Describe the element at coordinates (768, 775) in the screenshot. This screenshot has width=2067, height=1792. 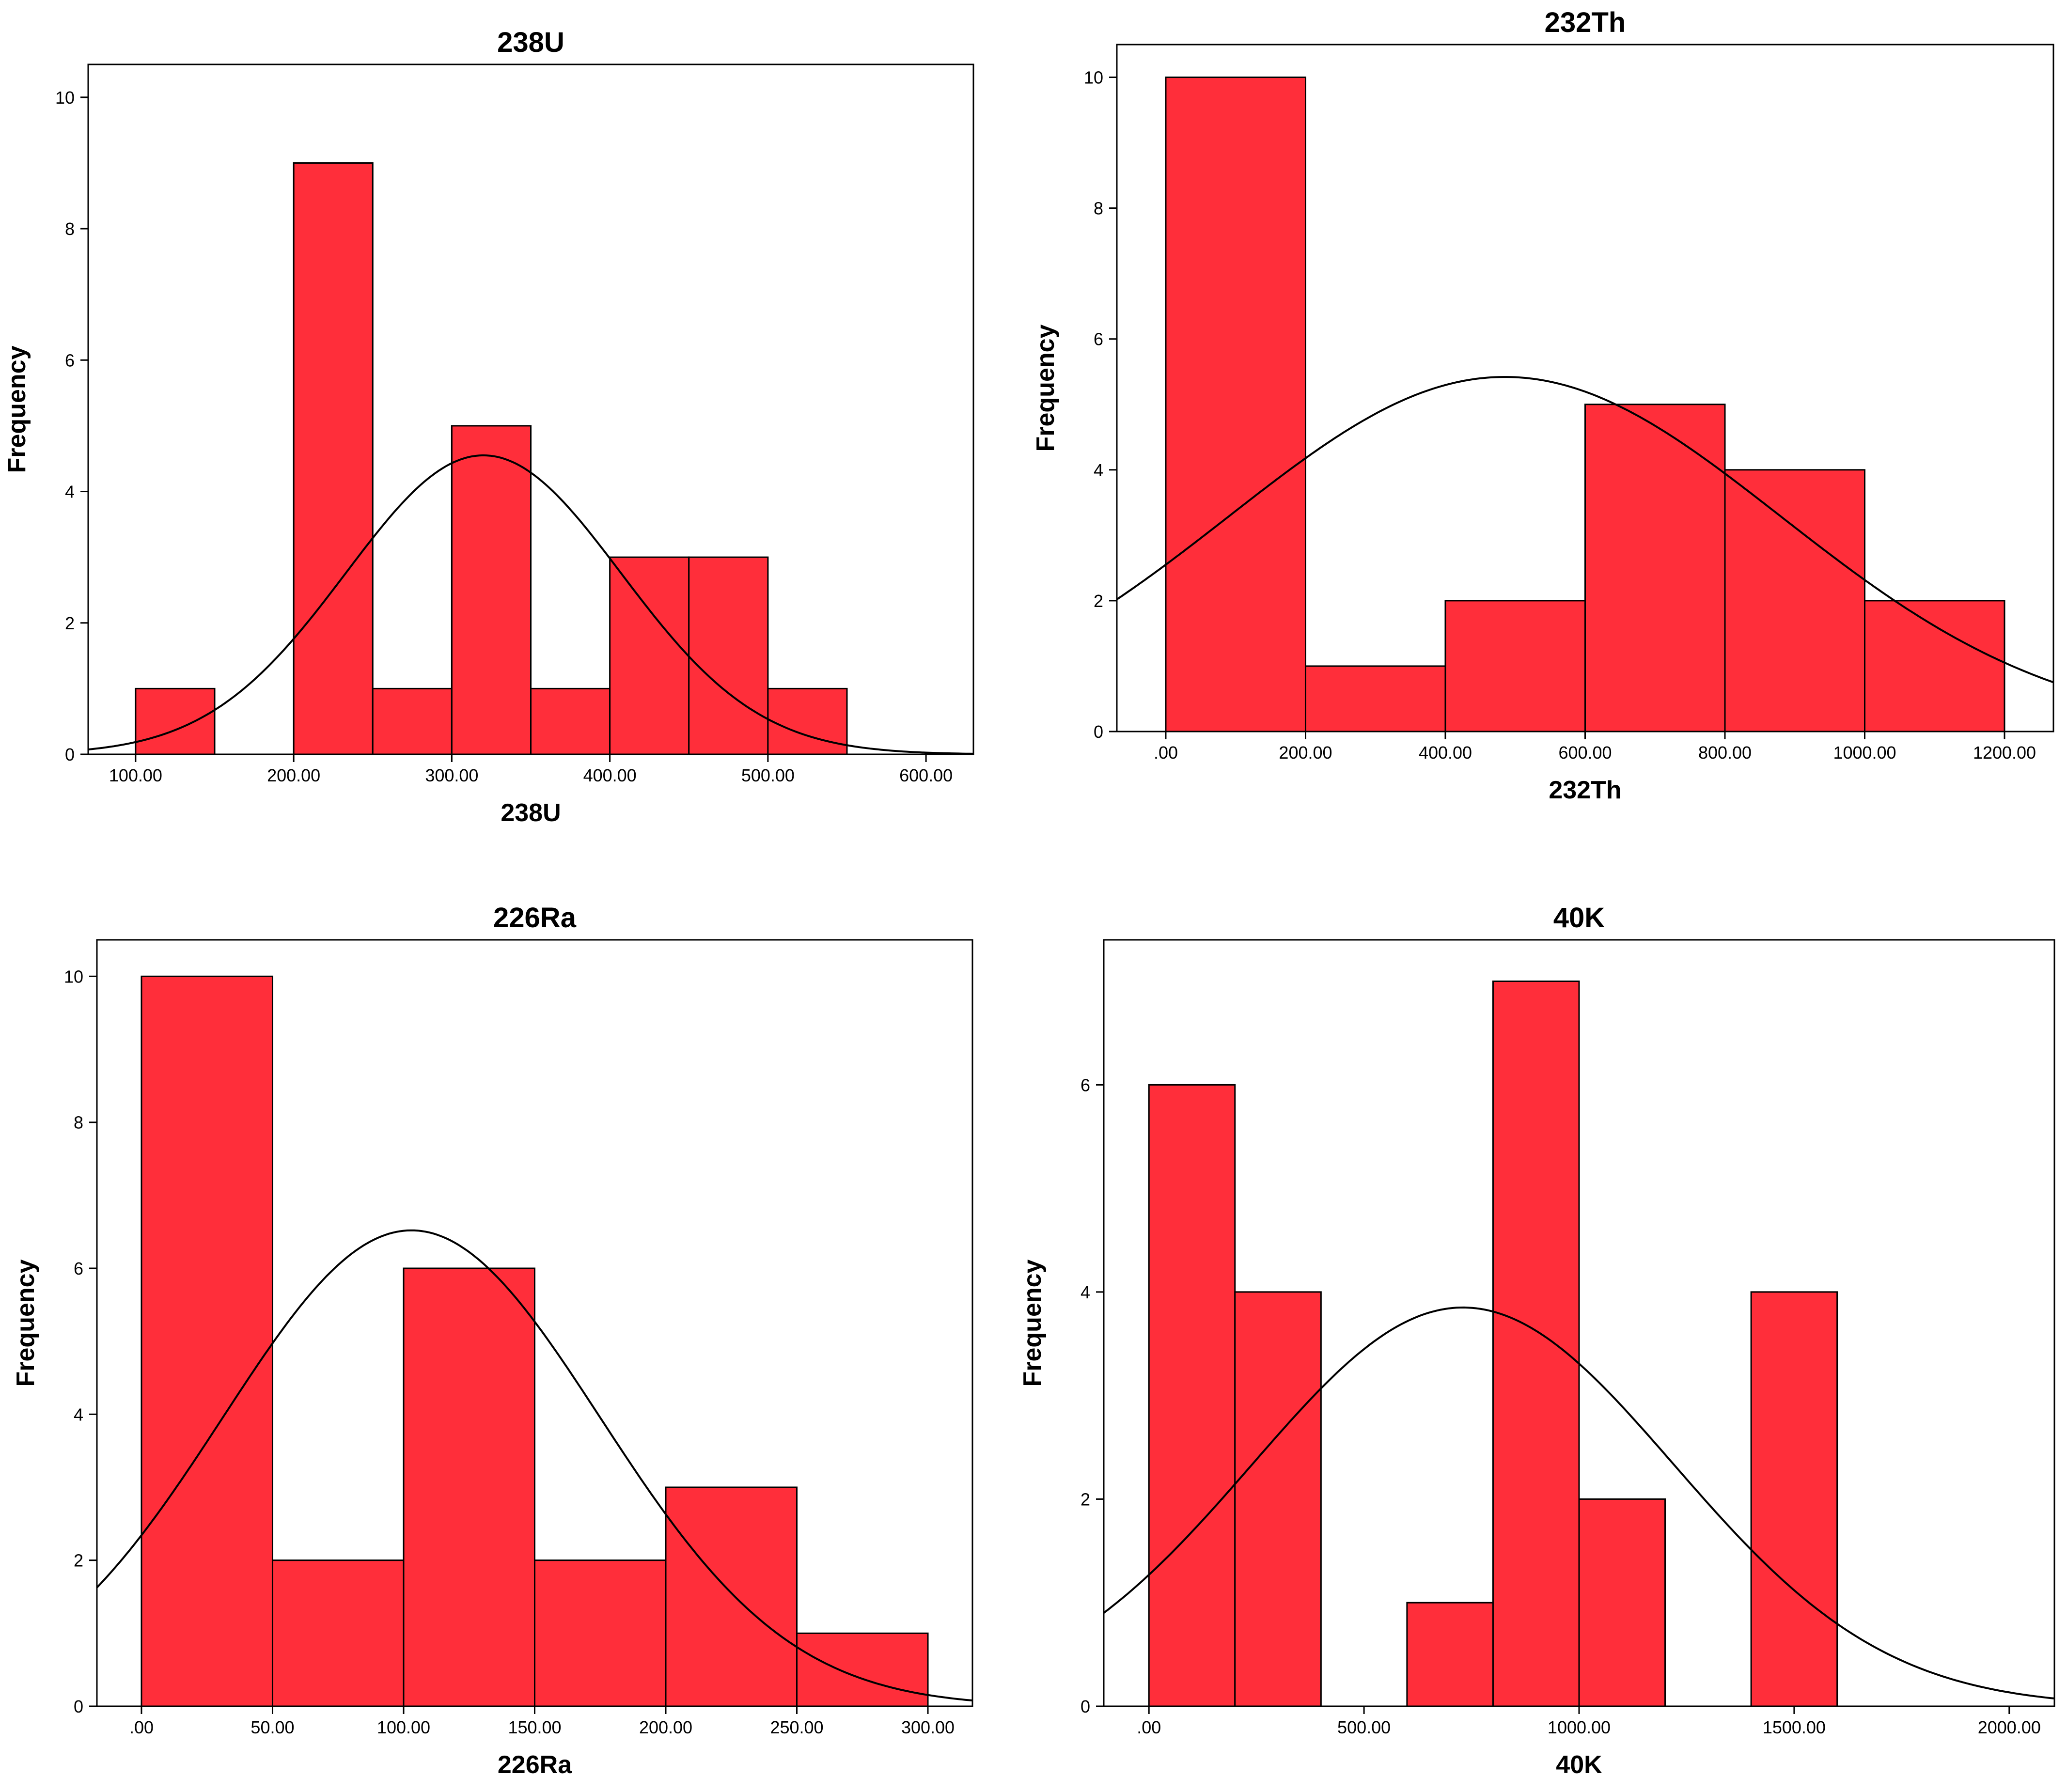
I see `x-tick-label-238u-4: 500.00` at that location.